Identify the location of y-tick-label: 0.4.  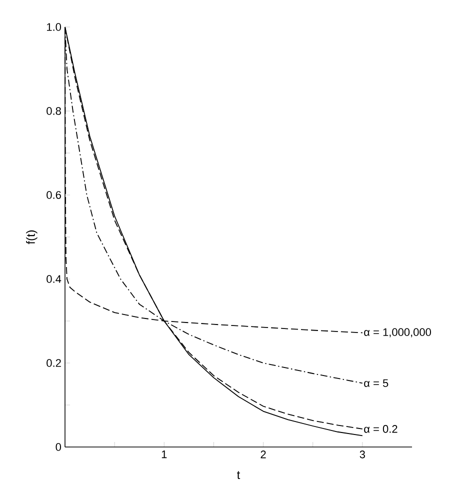
(54, 279).